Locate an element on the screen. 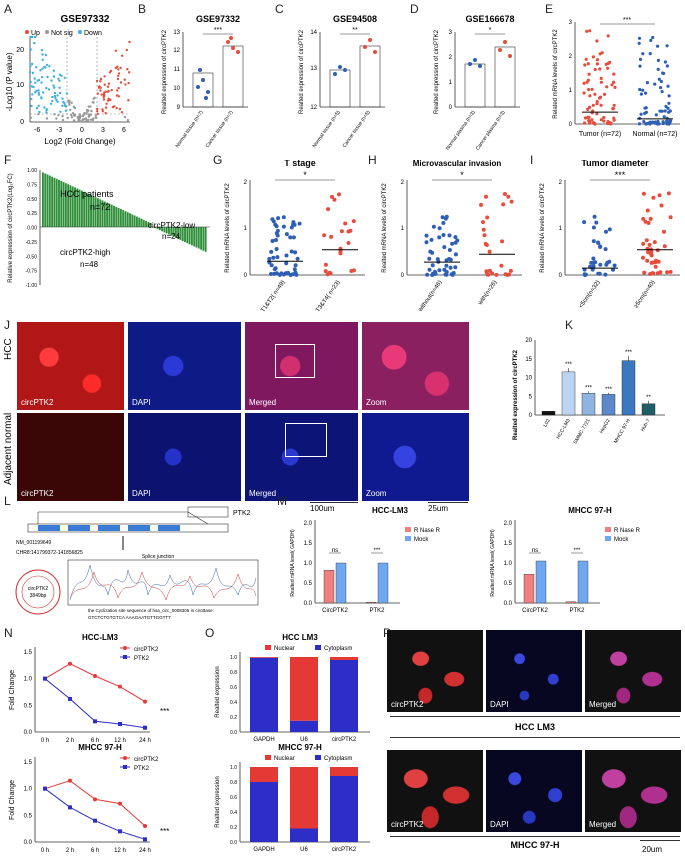  svg-text: 3 is located at coordinates (571, 23).